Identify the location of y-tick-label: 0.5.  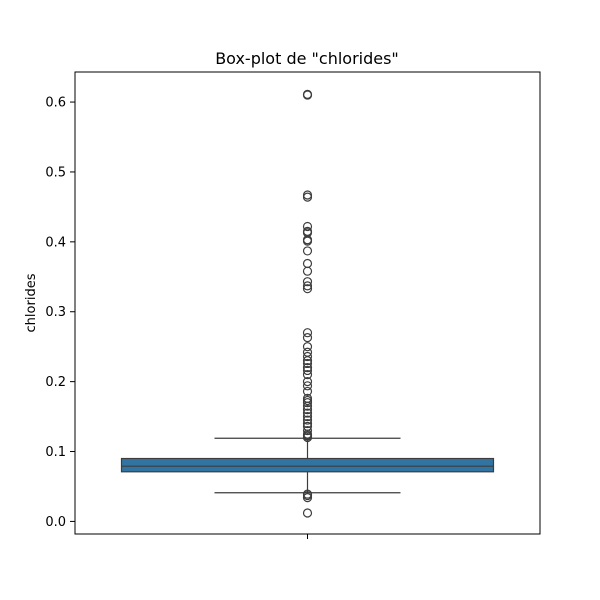
(55, 172).